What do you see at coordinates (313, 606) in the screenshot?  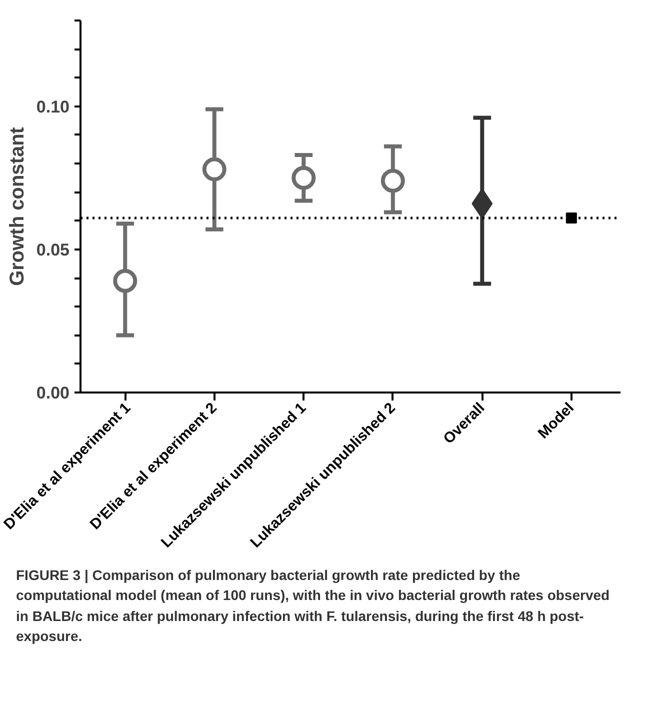 I see `caption: FIGURE 3 | Comparison of pulmonary bacterial growth rate predicted by the computational model (mean of 100 runs), with the in vivo bacterial growth rates observed in BALB/c mice after pulmonary infection with F. tularensis, during the first 48 h post-exposure.` at bounding box center [313, 606].